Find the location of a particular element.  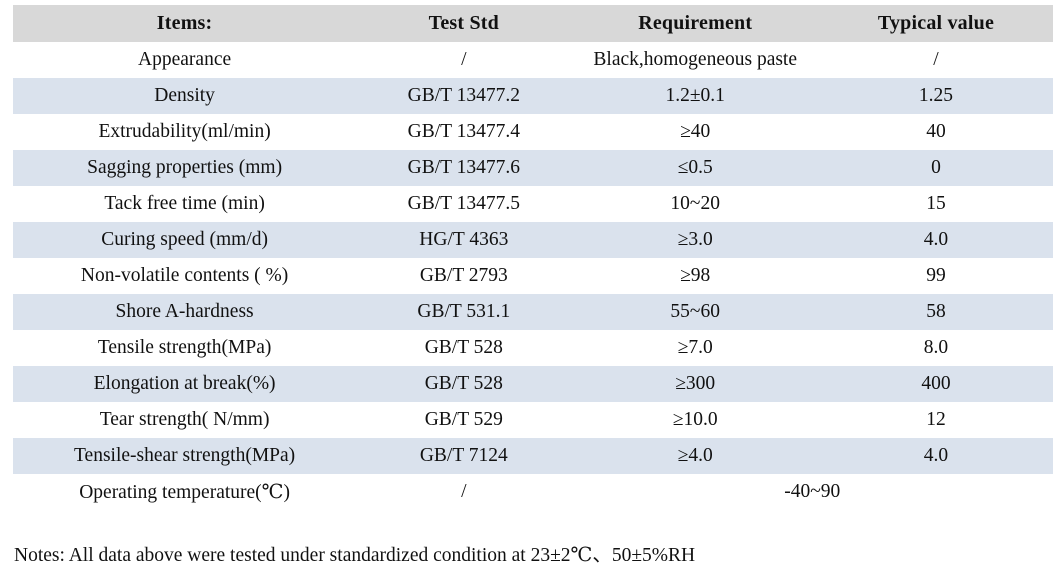

cell-requirement: ≤0.5 is located at coordinates (695, 168).